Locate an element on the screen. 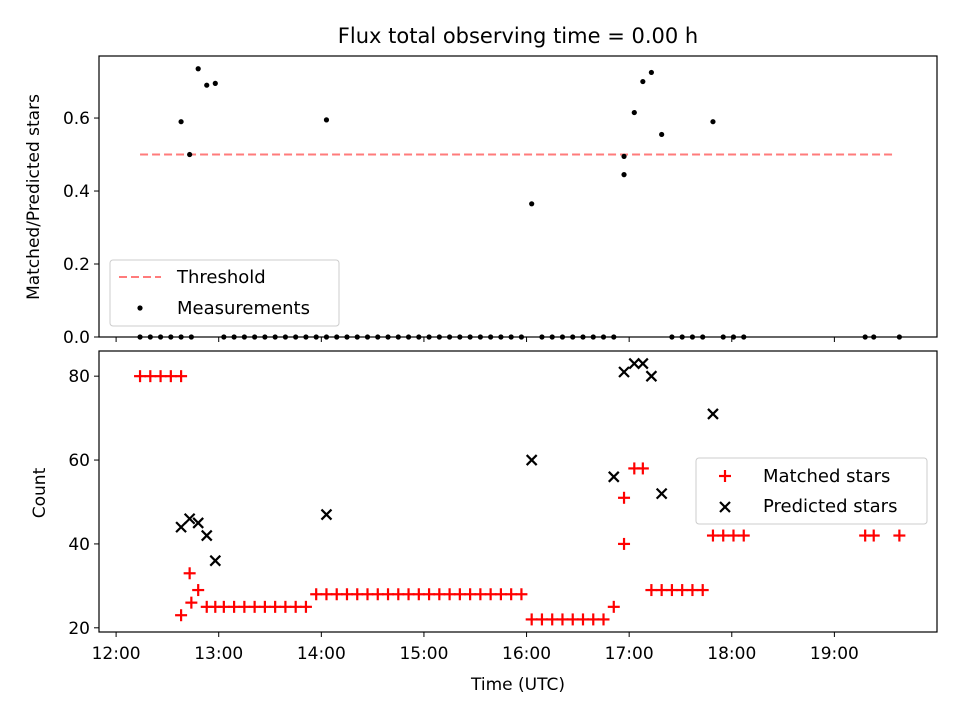  count-x-ticks: 12:00 13:00 14:00 15:00 16:00 17:00 18:00 19:00 is located at coordinates (475, 648).